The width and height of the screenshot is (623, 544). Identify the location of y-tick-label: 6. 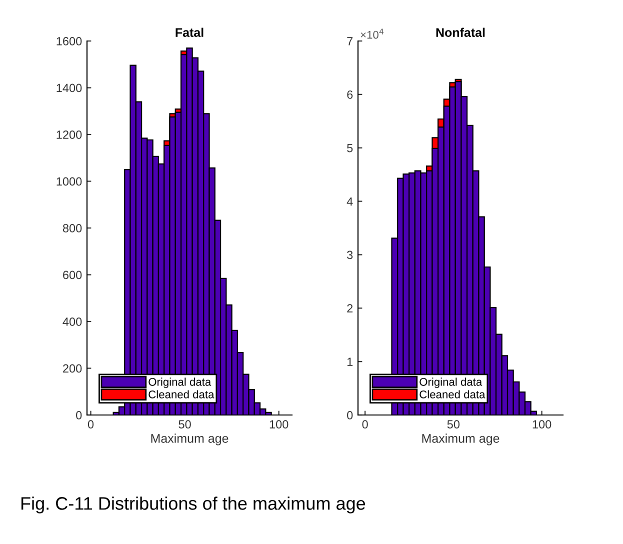
(350, 94).